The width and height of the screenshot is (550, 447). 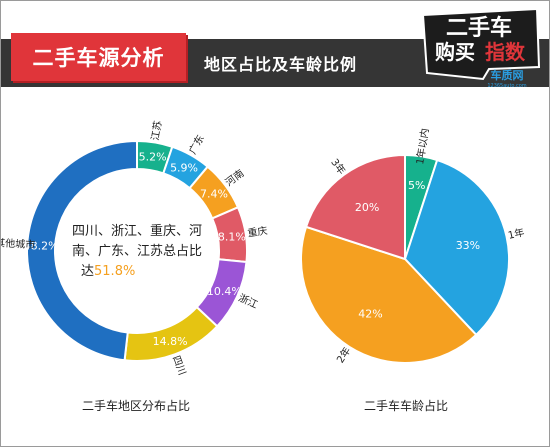 I want to click on donut-category-label: 浙江, so click(x=247, y=301).